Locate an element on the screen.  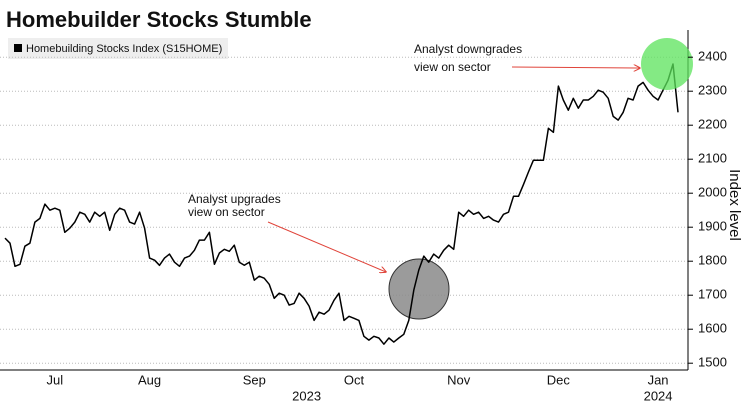
y-tick-label: 1700 is located at coordinates (712, 294).